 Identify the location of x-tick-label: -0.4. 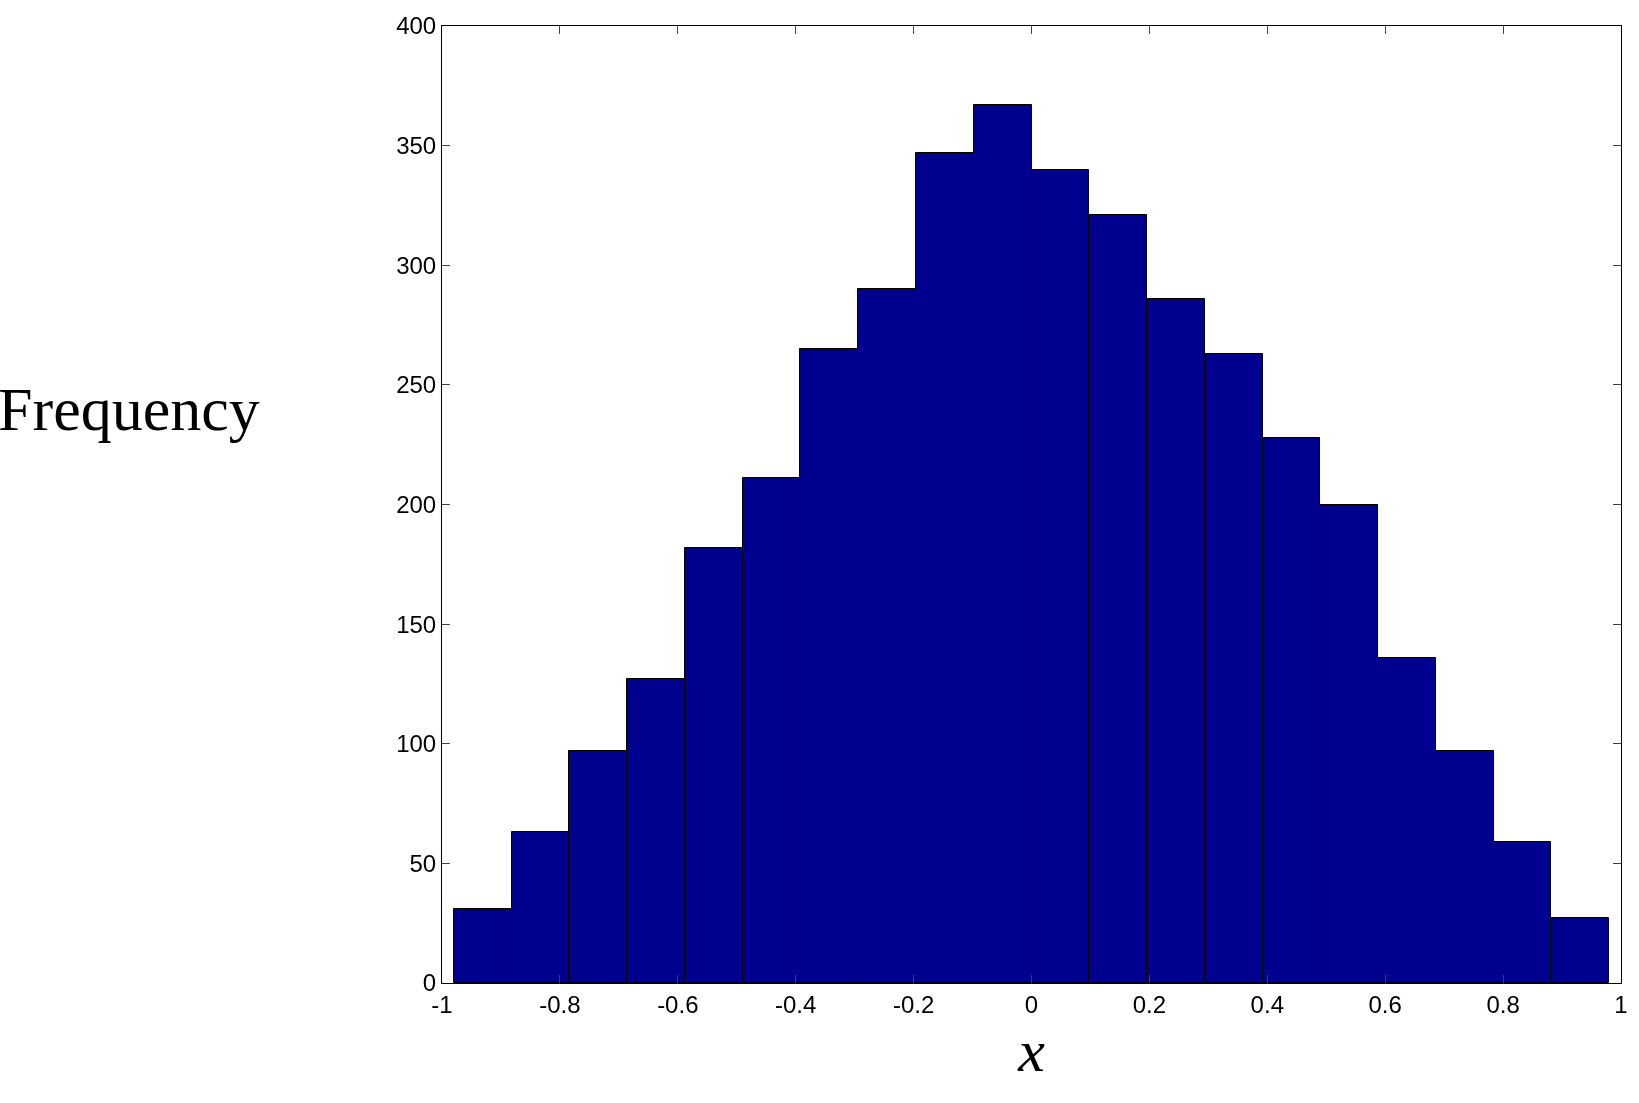
(796, 1004).